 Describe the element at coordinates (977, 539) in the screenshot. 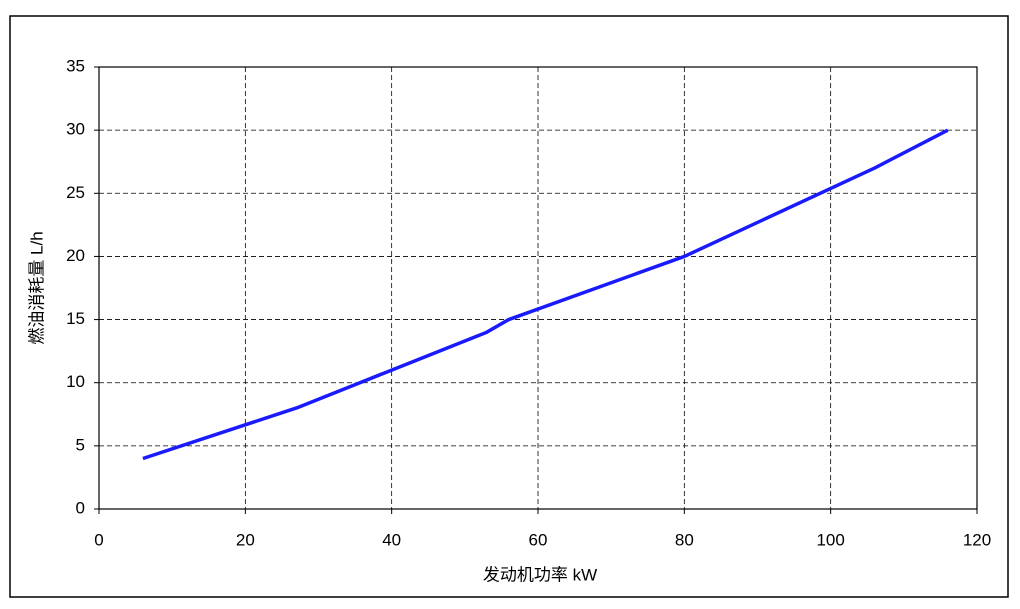

I see `x-tick-label: 120` at that location.